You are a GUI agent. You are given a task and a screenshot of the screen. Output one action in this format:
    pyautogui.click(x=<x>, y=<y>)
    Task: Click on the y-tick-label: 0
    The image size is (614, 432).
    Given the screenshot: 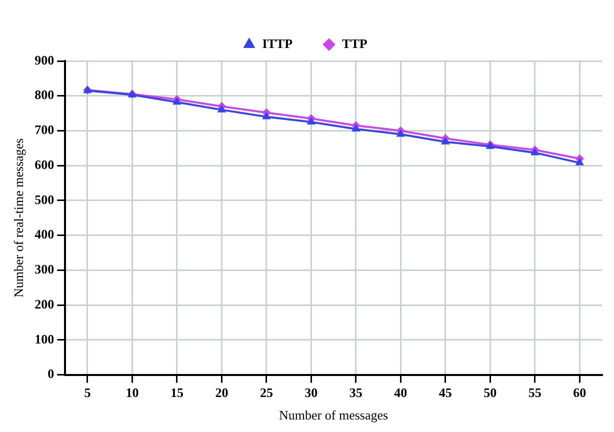 What is the action you would take?
    pyautogui.click(x=51, y=374)
    